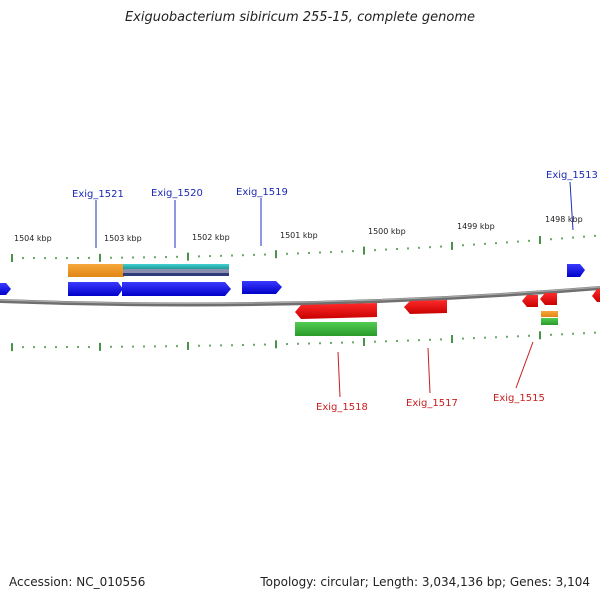 Image resolution: width=600 pixels, height=600 pixels. I want to click on scale-label: 1503 kbp, so click(123, 238).